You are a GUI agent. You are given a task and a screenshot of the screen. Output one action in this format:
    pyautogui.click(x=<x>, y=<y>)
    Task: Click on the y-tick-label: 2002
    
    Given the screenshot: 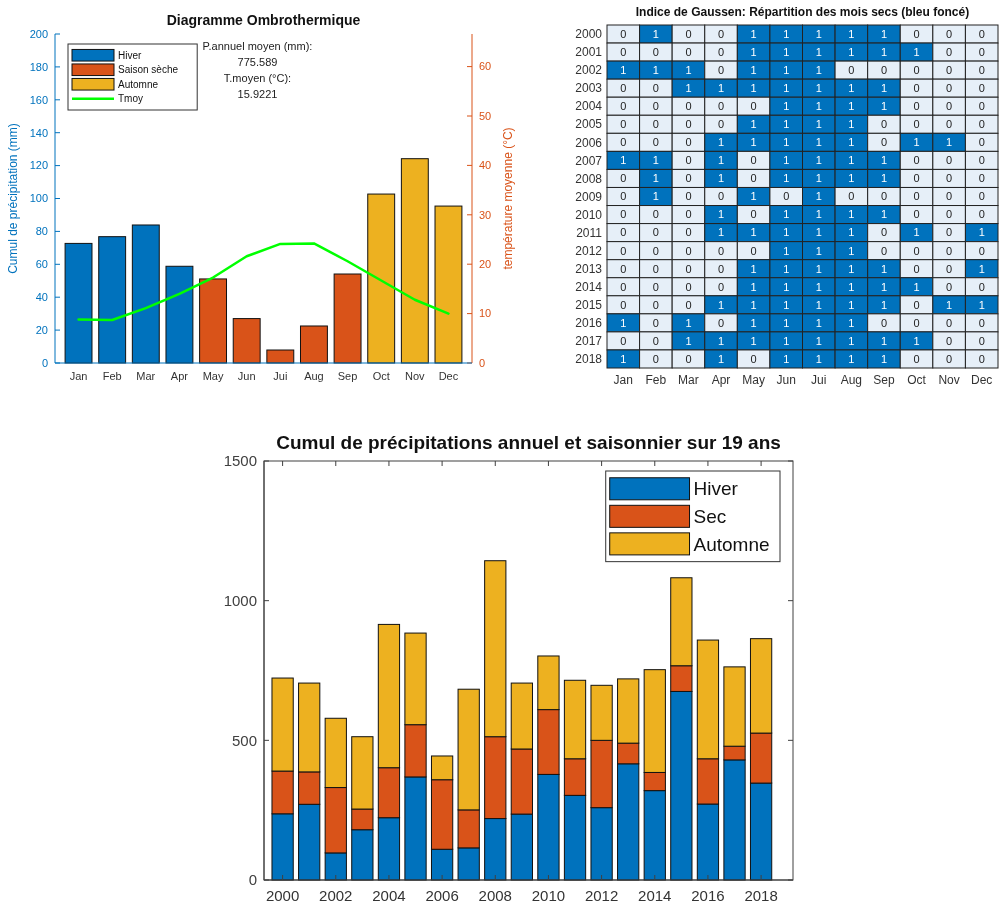 What is the action you would take?
    pyautogui.click(x=589, y=70)
    